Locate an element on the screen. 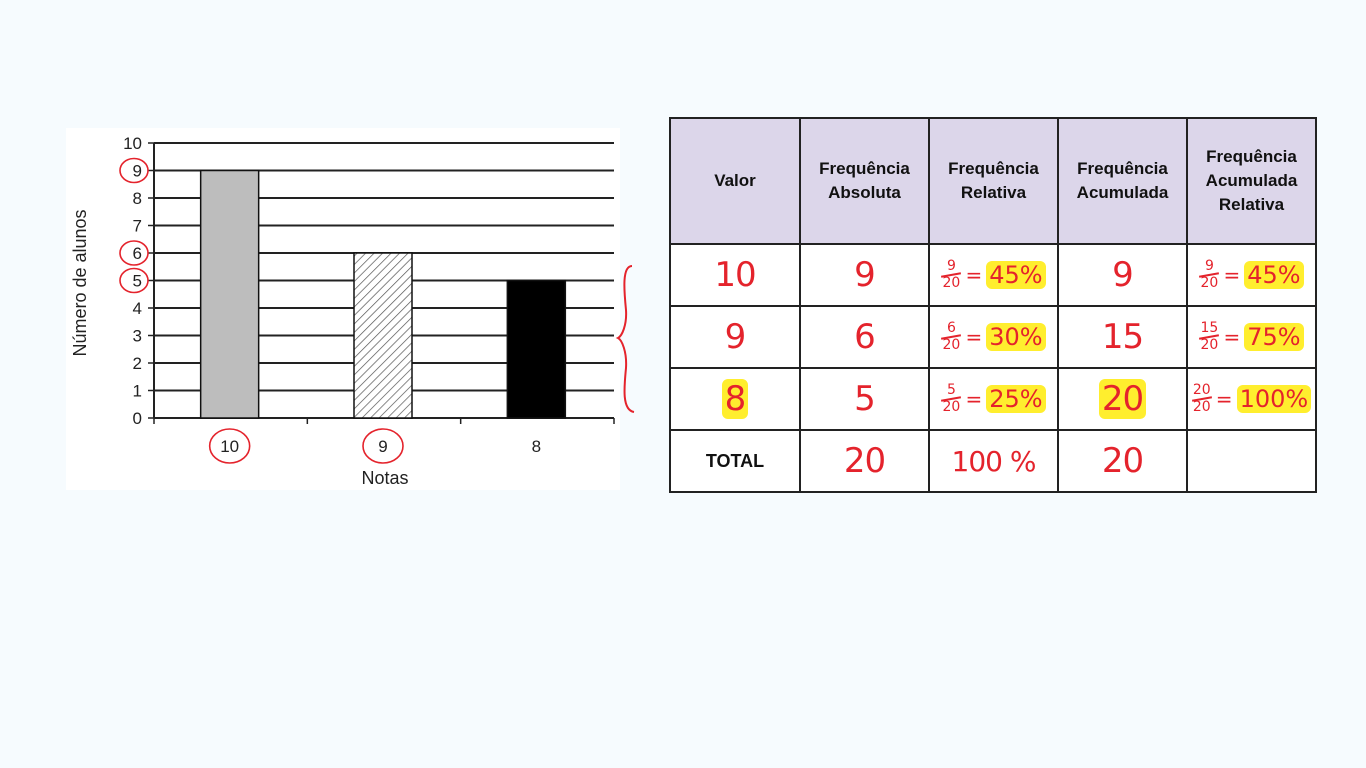 The height and width of the screenshot is (768, 1366). y-tick-label: 8 is located at coordinates (137, 198).